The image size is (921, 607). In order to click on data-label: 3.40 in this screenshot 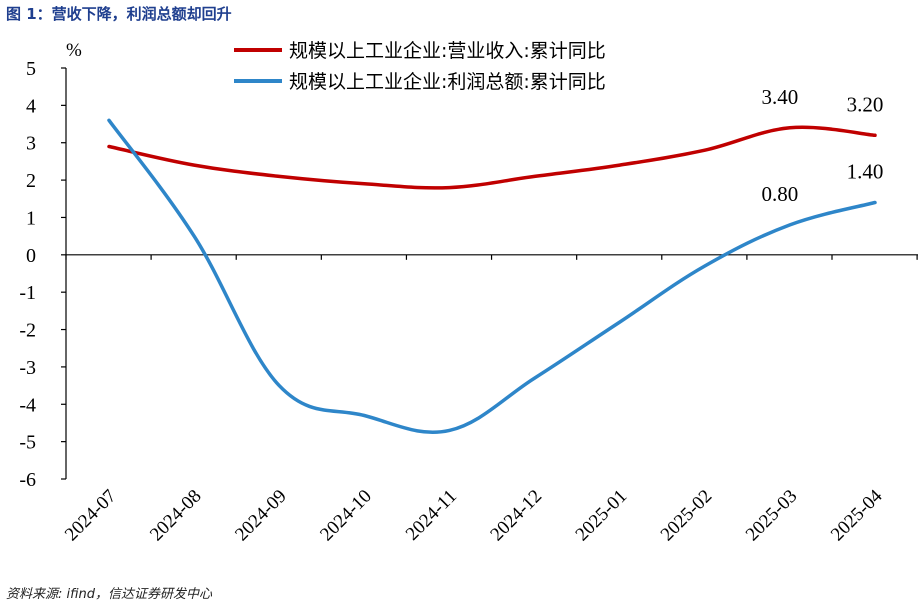, I will do `click(780, 97)`.